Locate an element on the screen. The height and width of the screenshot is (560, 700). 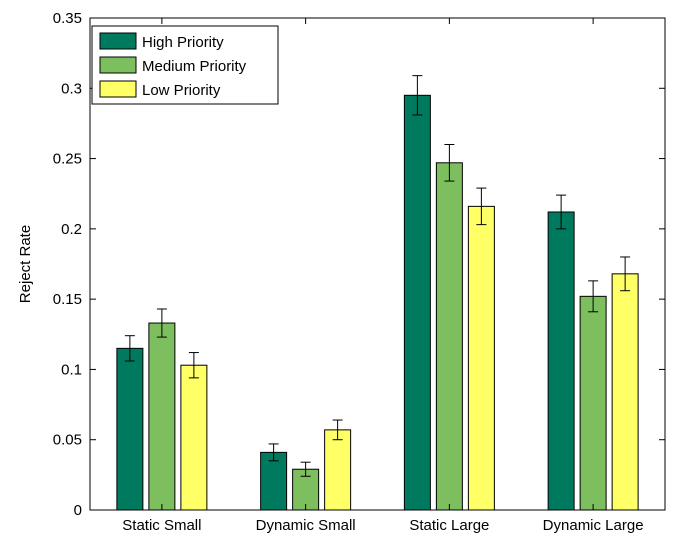
bar-high-priority-dynamic-large is located at coordinates (561, 361).